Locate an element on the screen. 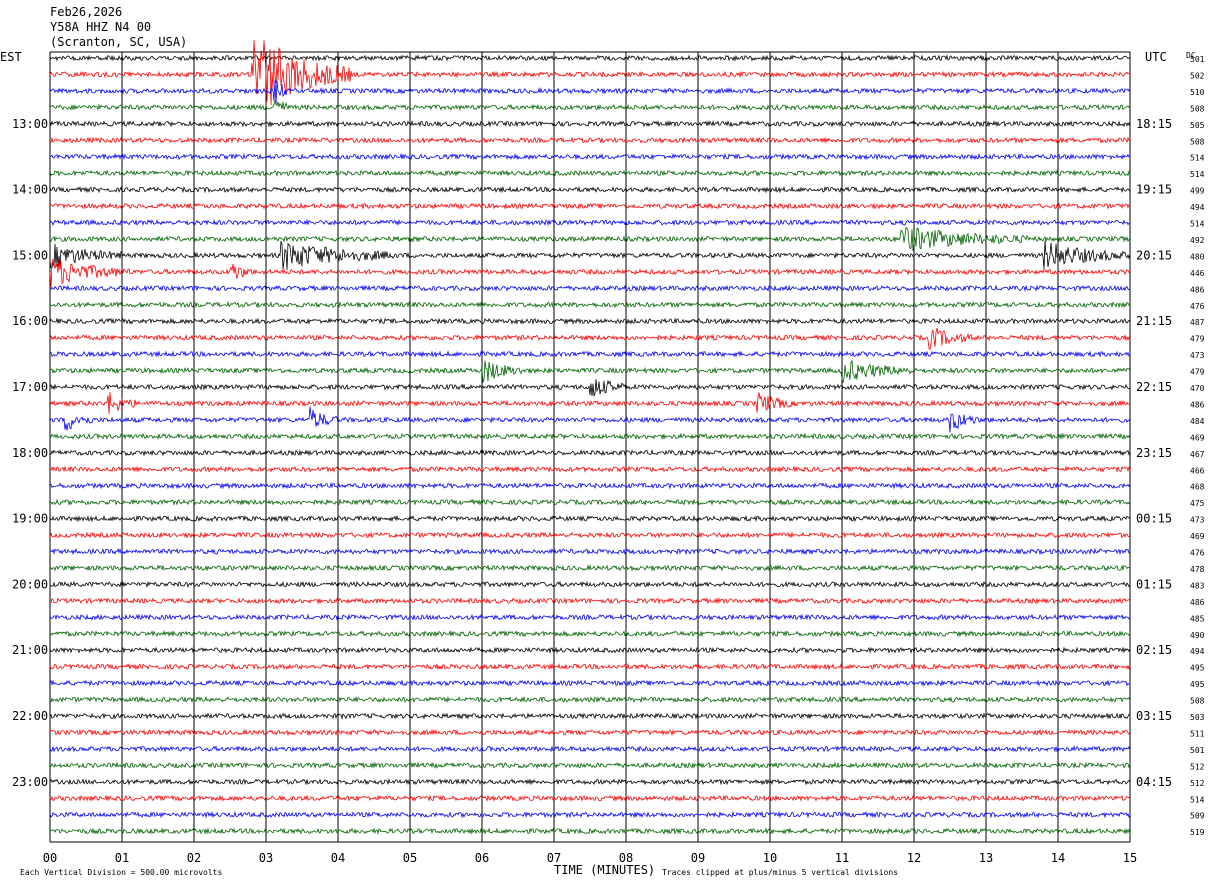  dc-offset-value: 480 is located at coordinates (1197, 256).